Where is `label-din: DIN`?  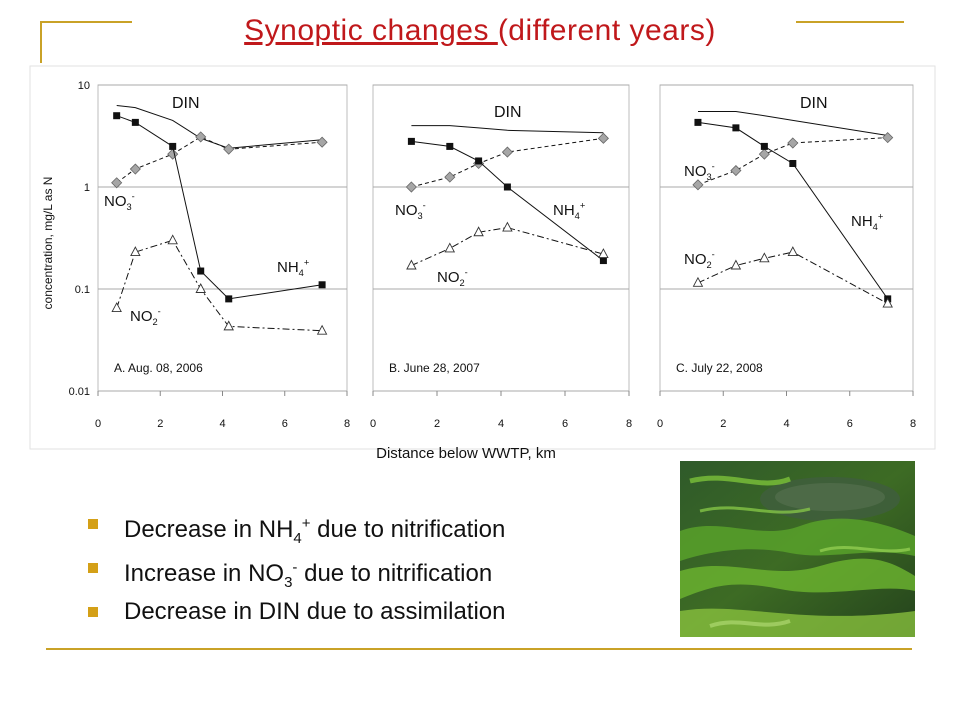
label-din: DIN is located at coordinates (814, 103).